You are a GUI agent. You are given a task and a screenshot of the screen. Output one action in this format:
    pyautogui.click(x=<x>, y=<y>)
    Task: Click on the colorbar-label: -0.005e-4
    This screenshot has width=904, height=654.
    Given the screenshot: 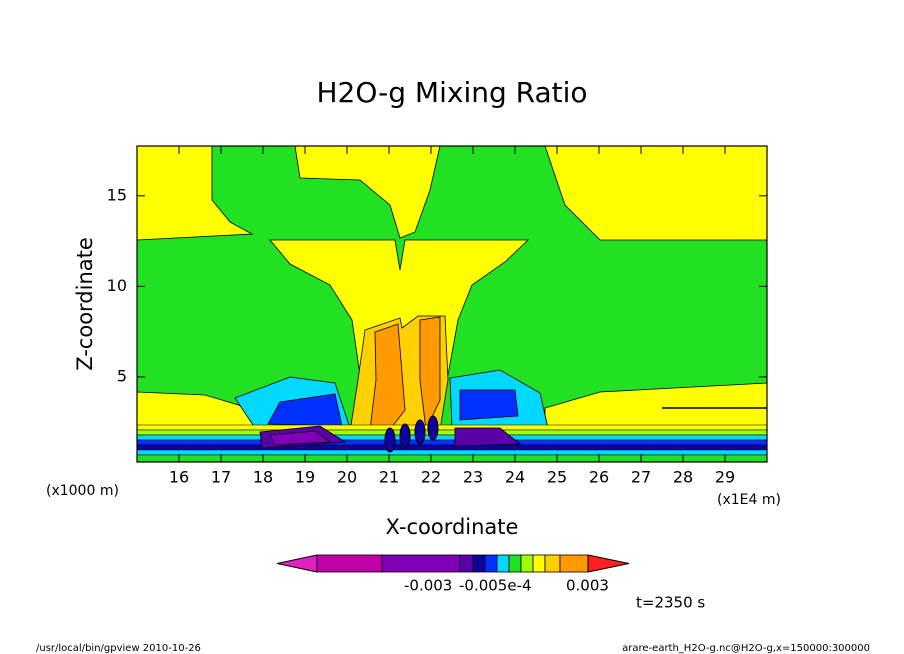 What is the action you would take?
    pyautogui.click(x=495, y=586)
    